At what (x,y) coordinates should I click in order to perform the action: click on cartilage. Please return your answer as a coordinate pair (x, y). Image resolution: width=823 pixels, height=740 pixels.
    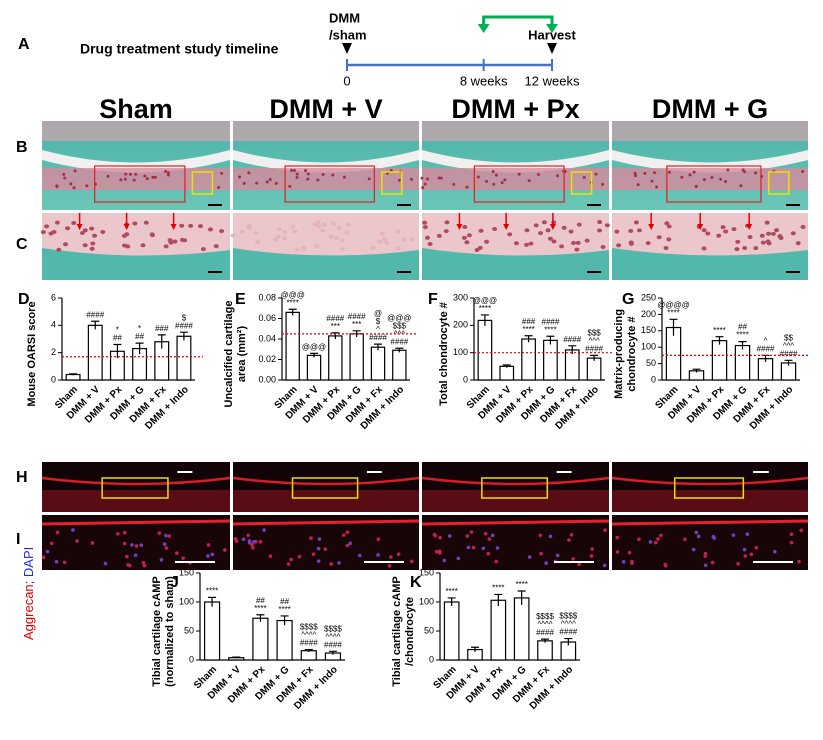
    Looking at the image, I should click on (515, 234).